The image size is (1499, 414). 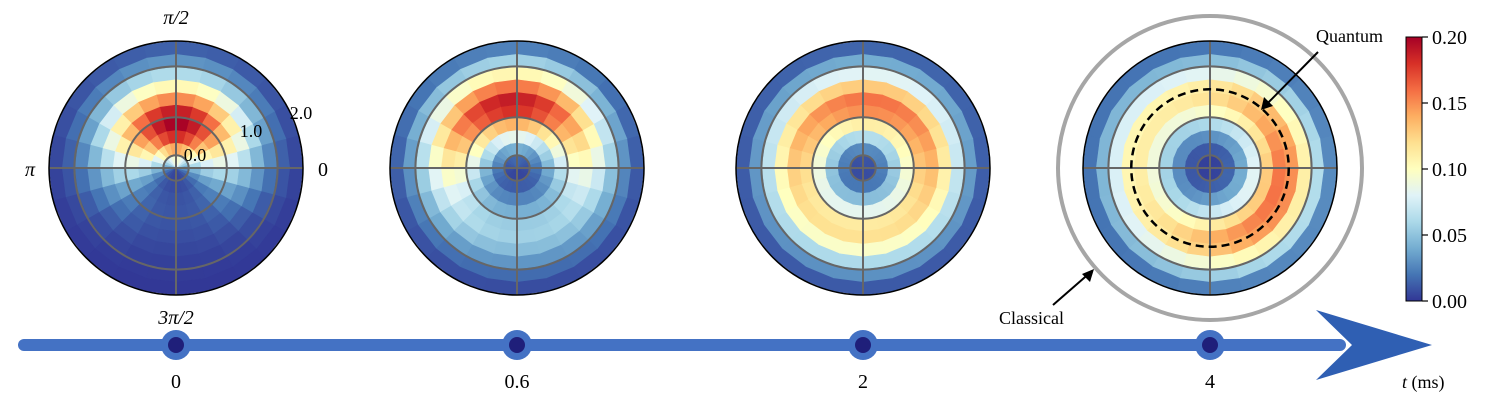 I want to click on quantum-circle, so click(x=1210, y=168).